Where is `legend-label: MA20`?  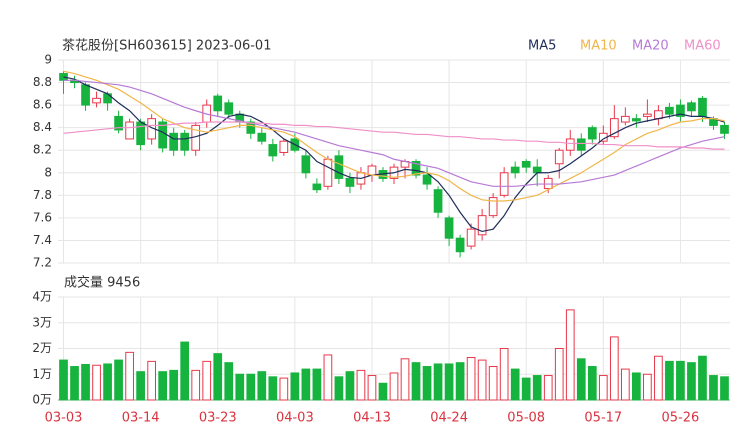 legend-label: MA20 is located at coordinates (650, 46).